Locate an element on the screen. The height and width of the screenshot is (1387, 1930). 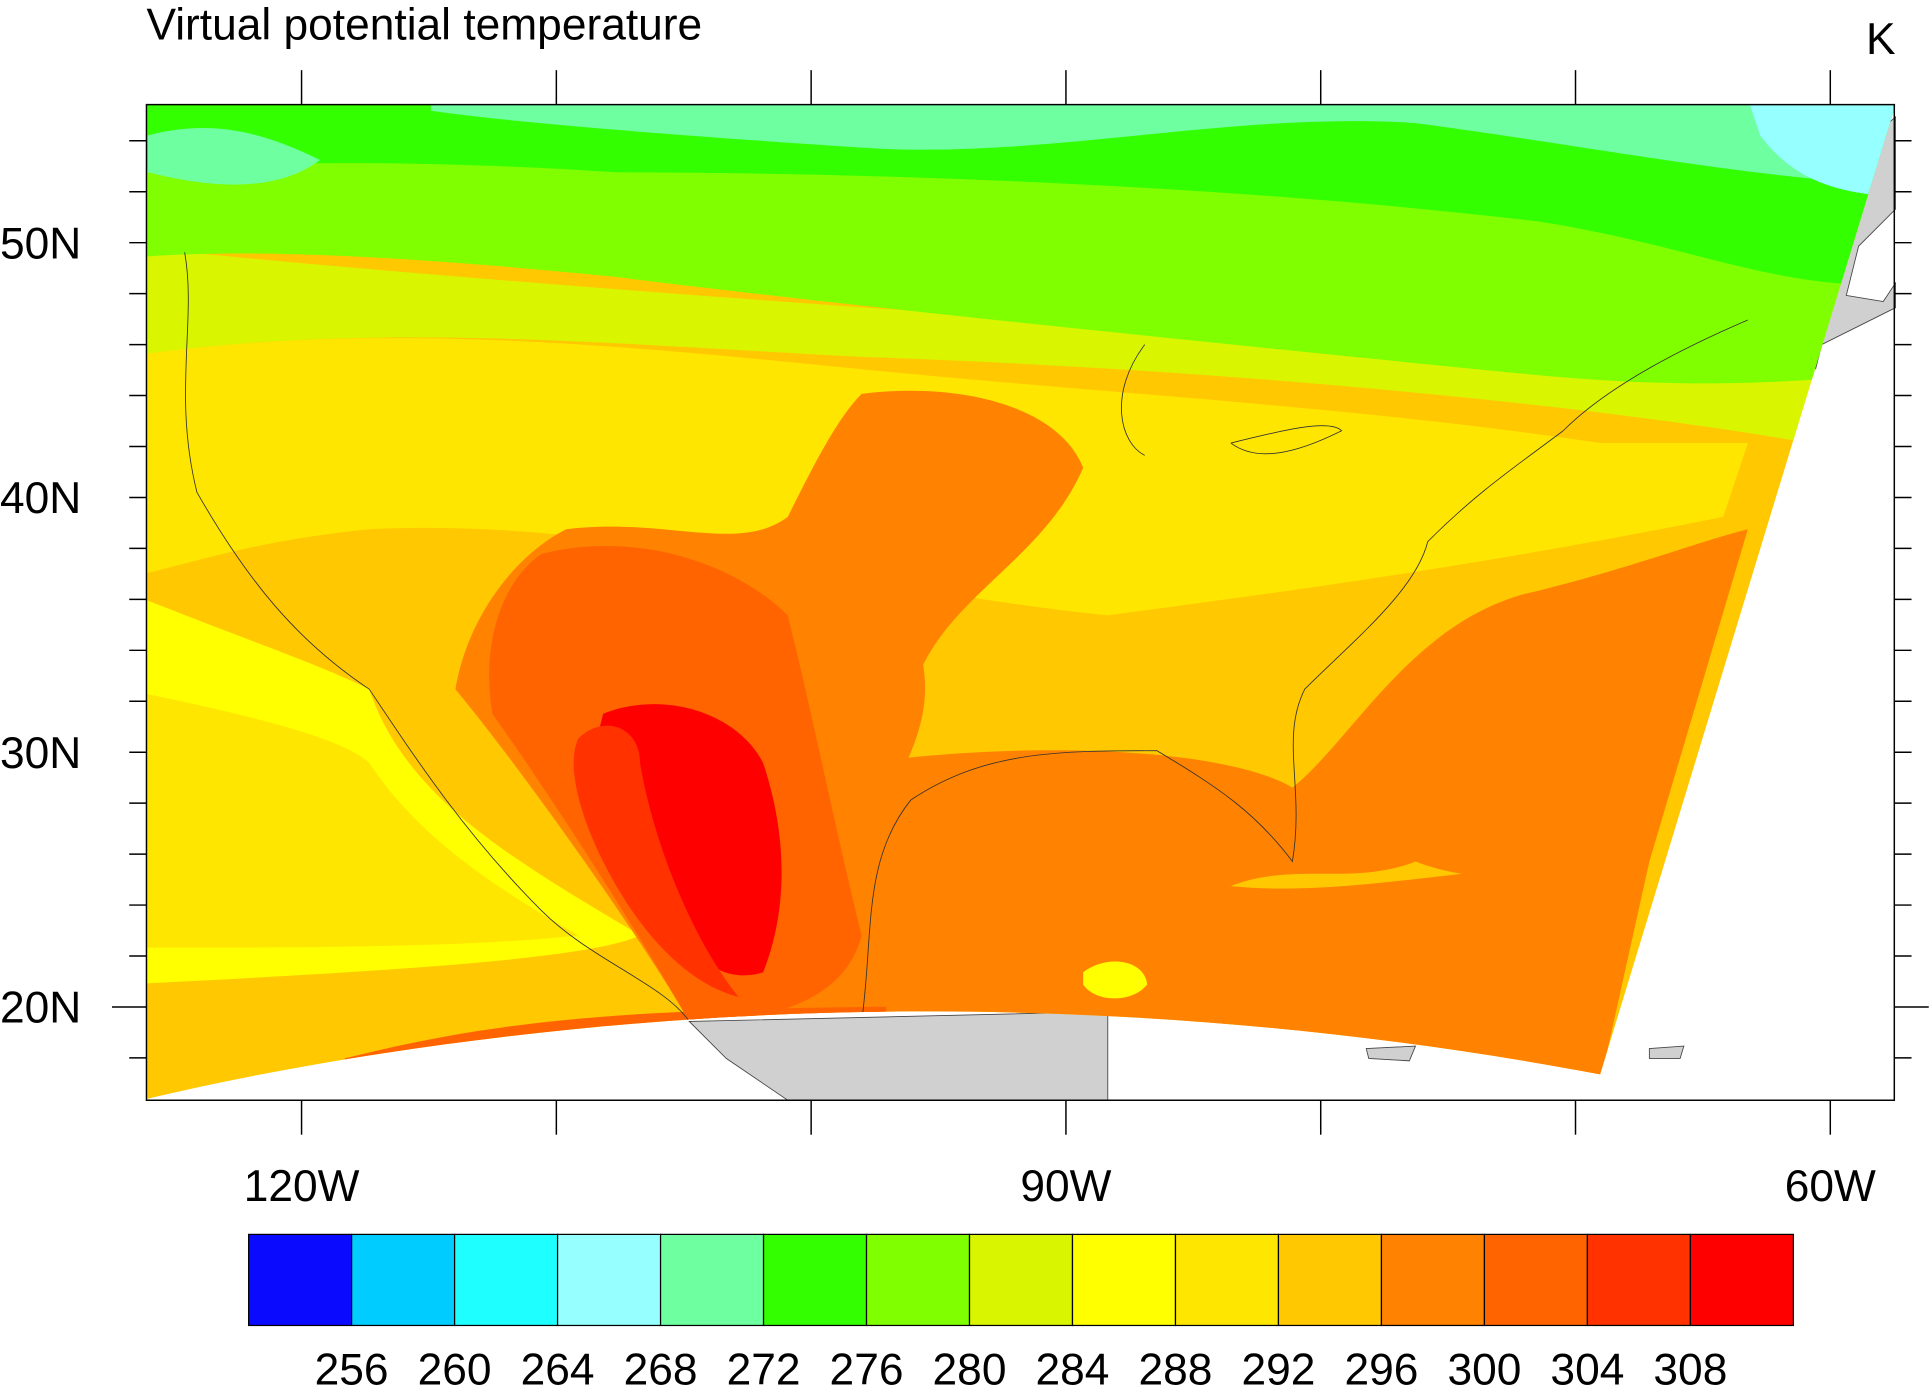
colorbar-label: 296 is located at coordinates (1381, 1366).